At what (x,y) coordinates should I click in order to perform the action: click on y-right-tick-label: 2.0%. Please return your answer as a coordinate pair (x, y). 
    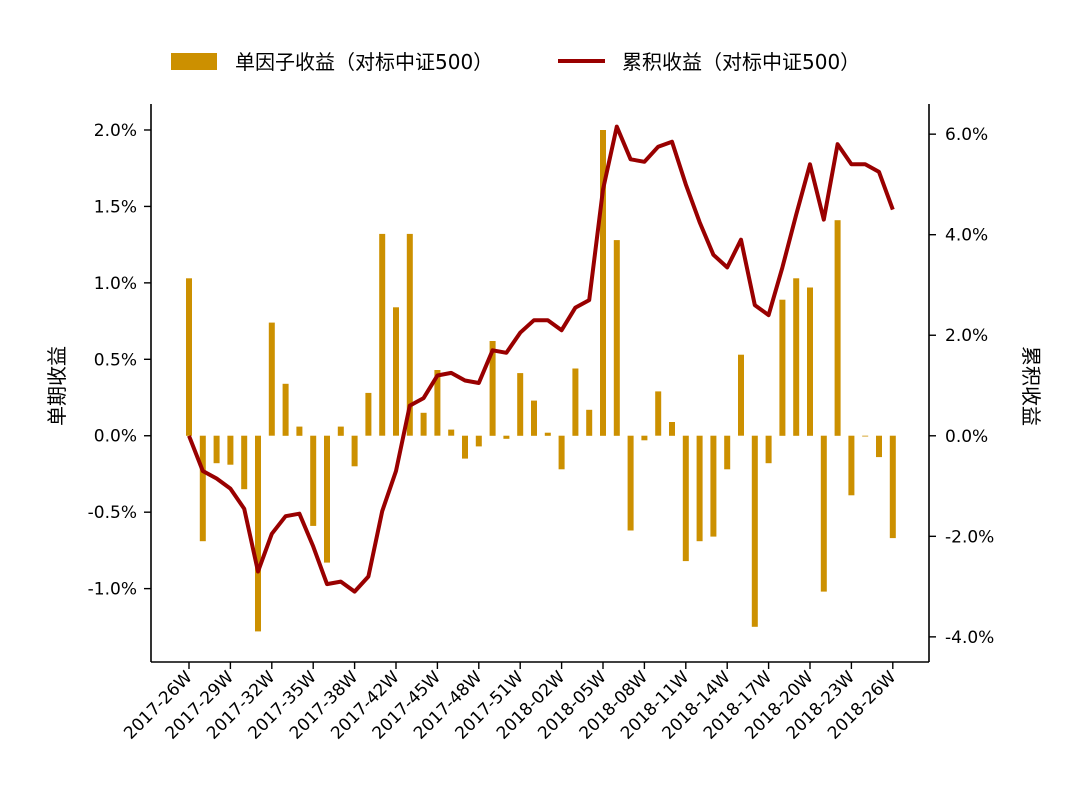
    Looking at the image, I should click on (966, 336).